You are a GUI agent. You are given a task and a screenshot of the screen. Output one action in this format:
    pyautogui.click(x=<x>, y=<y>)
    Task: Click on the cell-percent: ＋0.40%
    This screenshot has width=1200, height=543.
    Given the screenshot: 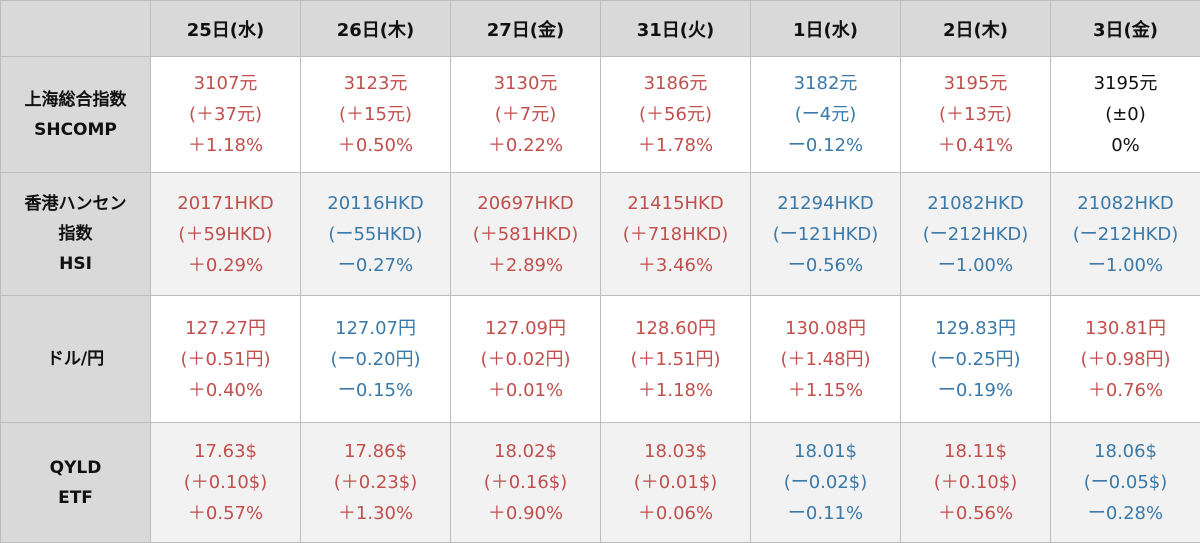 What is the action you would take?
    pyautogui.click(x=225, y=390)
    